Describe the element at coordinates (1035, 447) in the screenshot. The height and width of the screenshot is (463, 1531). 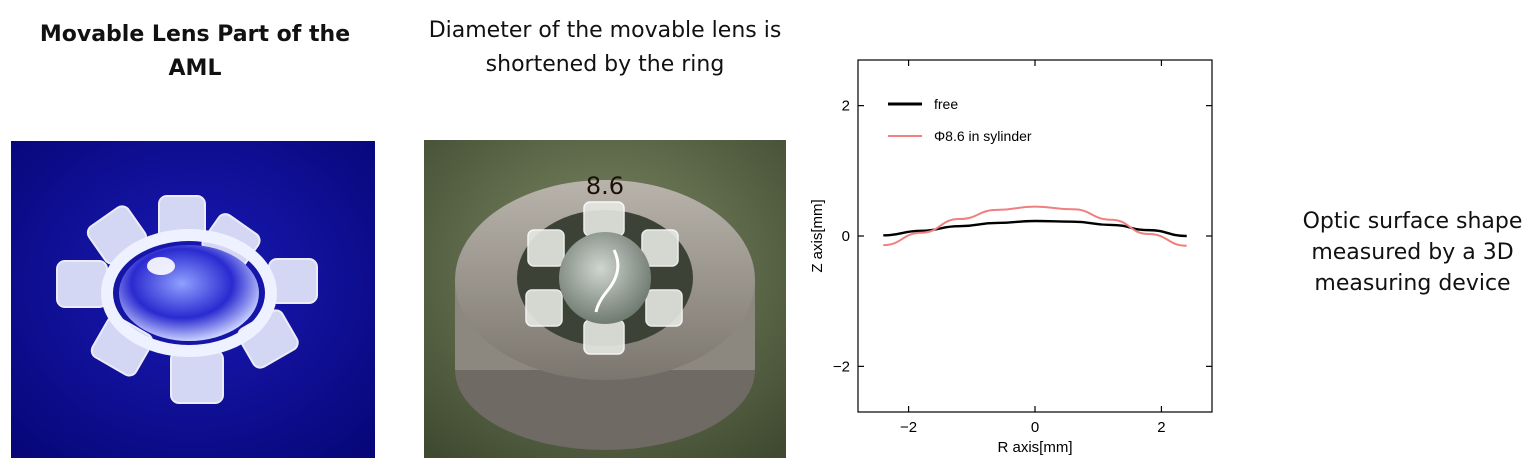
I see `x-axis-label: R axis[mm]` at that location.